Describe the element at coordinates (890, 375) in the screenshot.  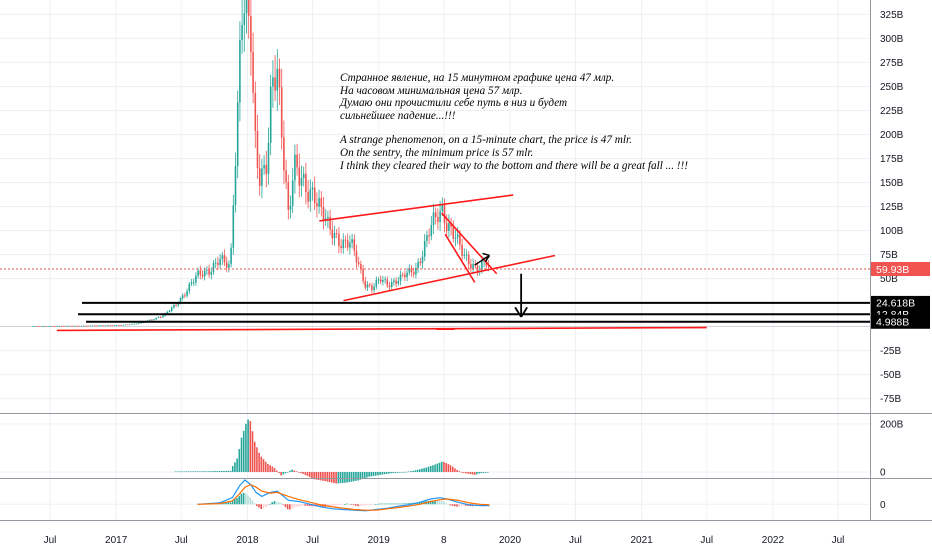
I see `price-tick-label: -50B` at that location.